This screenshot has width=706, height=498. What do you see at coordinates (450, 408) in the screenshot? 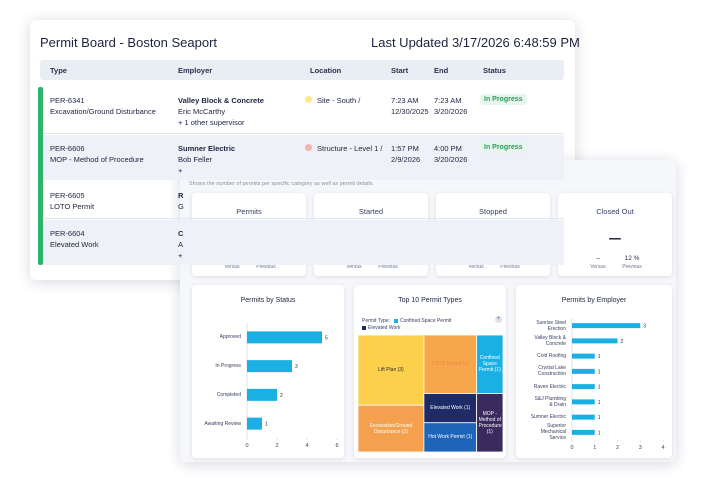
I see `tile-label: Elevated Work (1)` at bounding box center [450, 408].